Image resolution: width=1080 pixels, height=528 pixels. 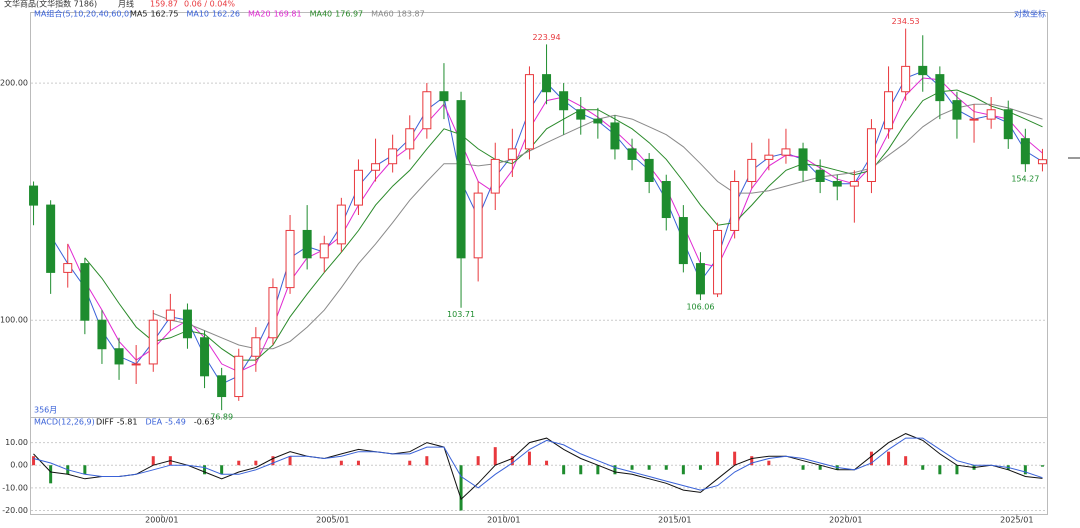 I want to click on y-tick-label: -20.00, so click(x=15, y=510).